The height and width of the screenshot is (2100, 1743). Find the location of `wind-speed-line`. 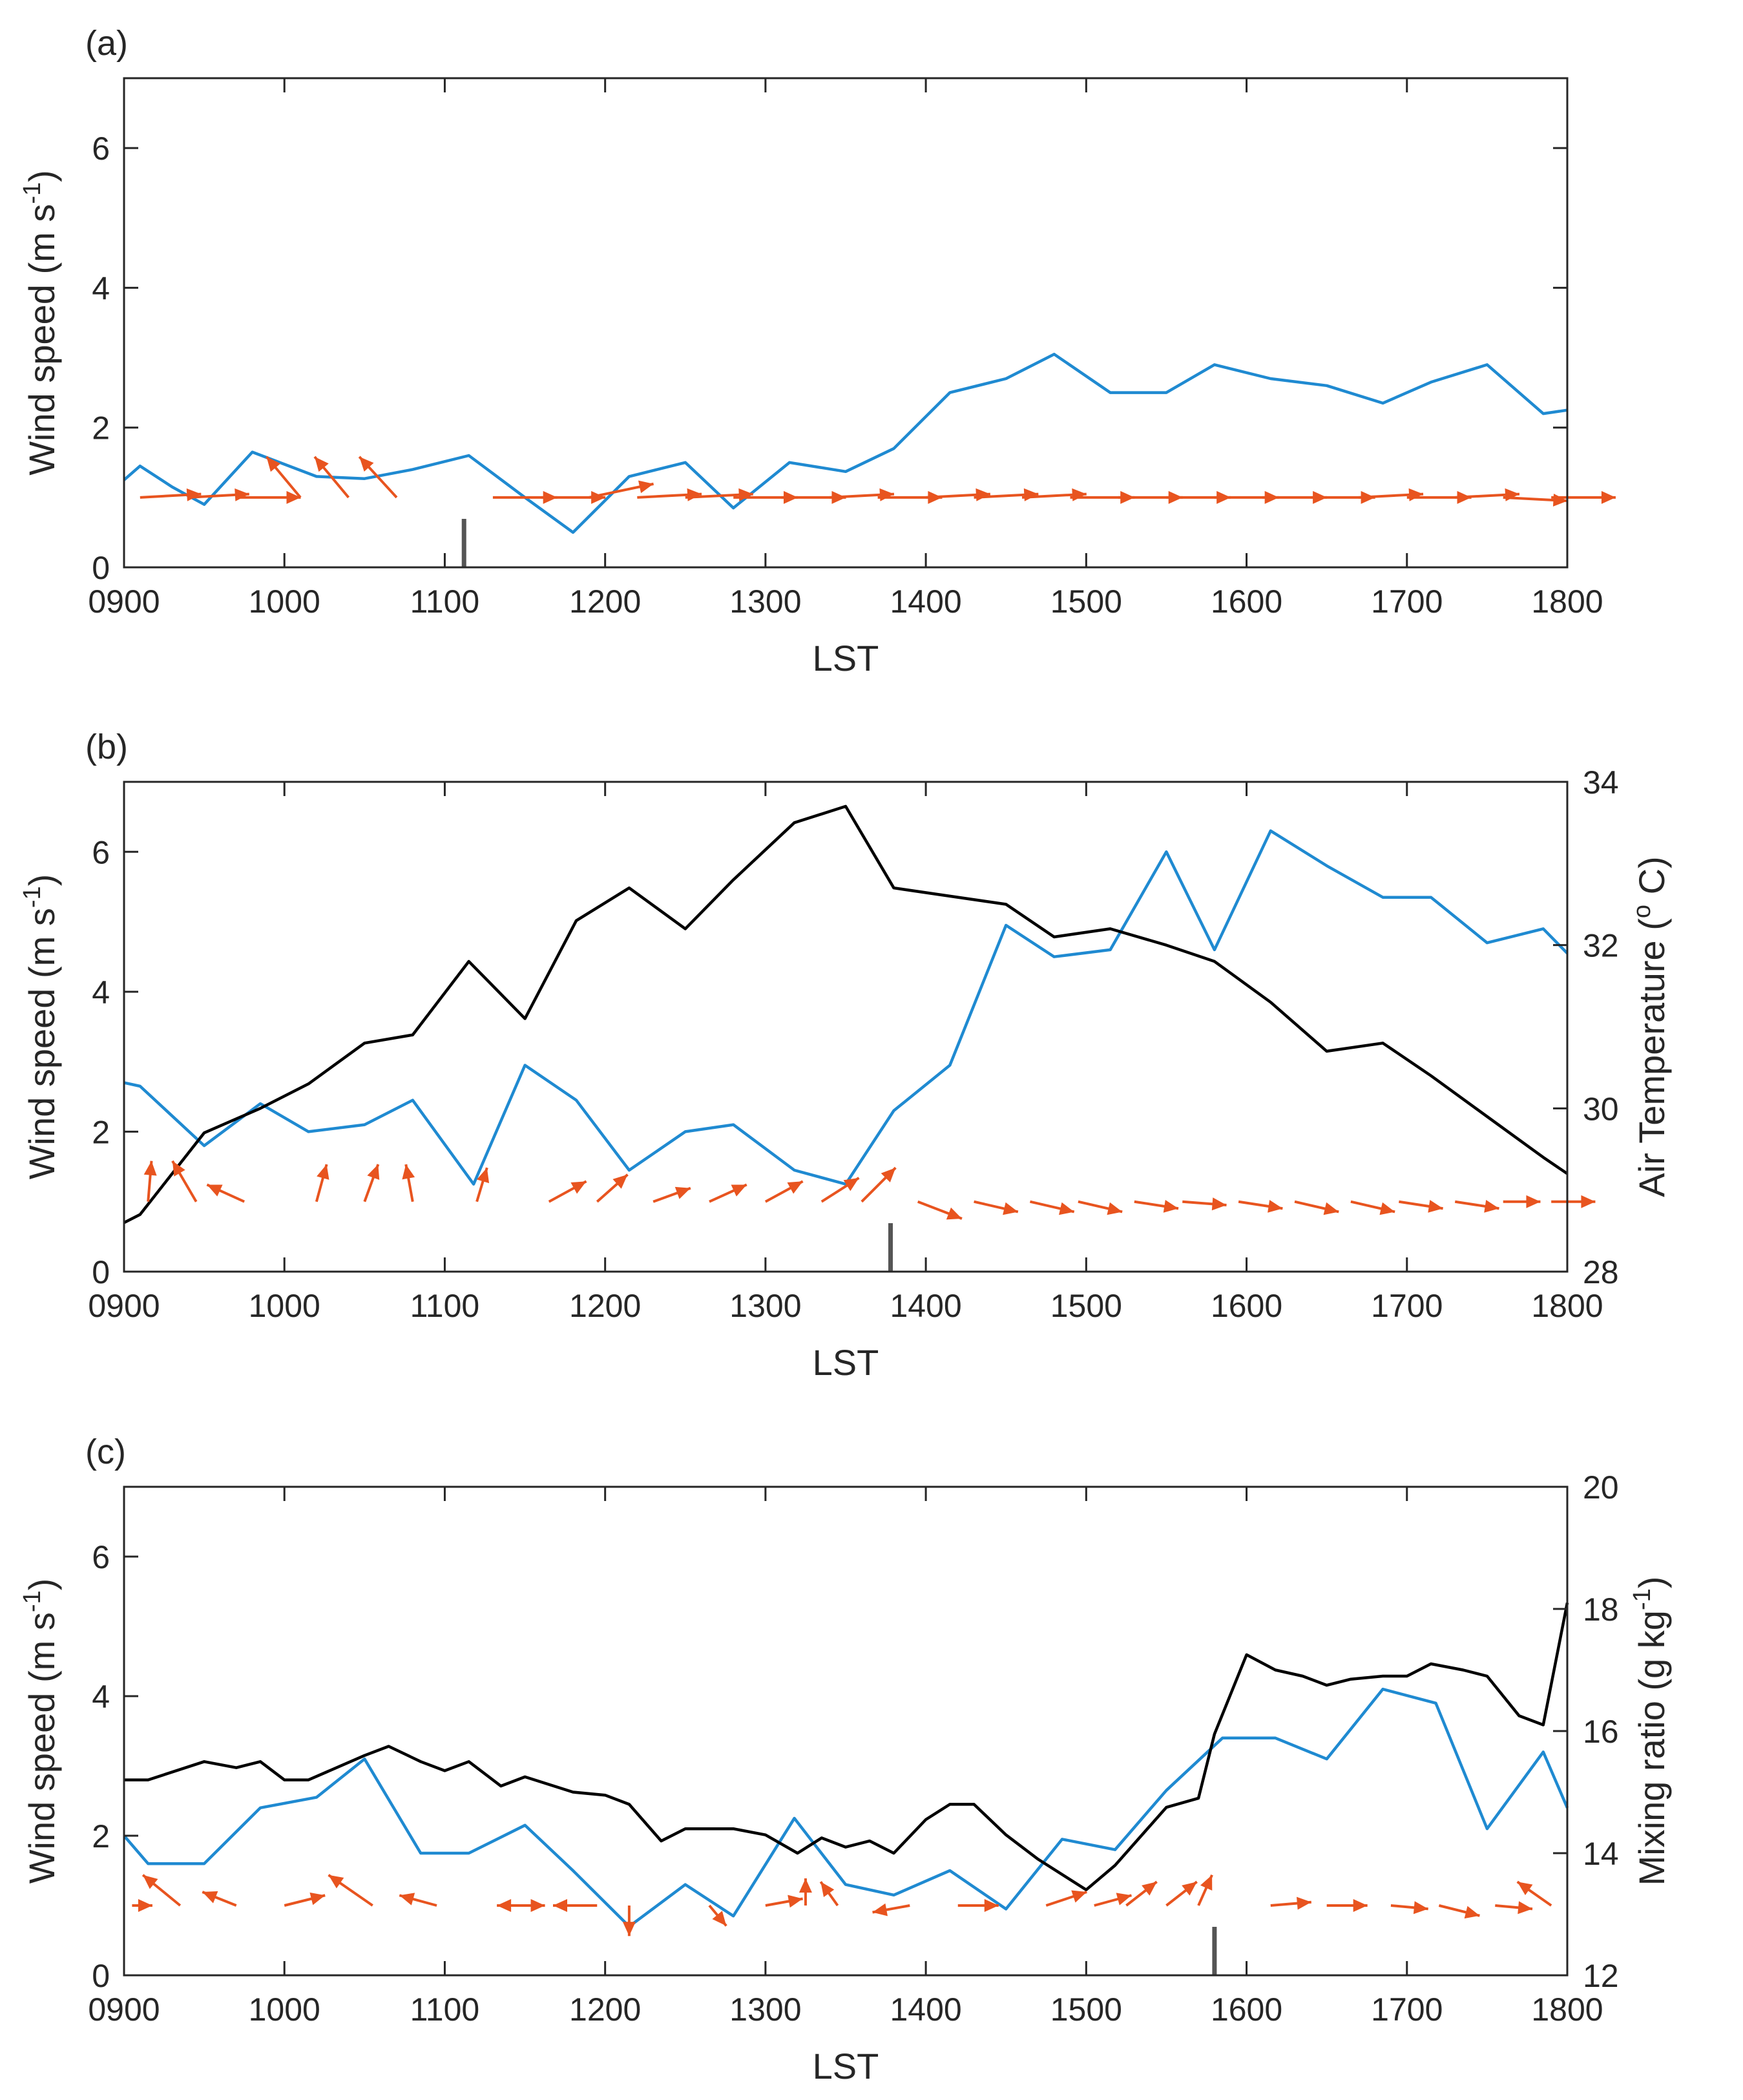

wind-speed-line is located at coordinates (846, 1008).